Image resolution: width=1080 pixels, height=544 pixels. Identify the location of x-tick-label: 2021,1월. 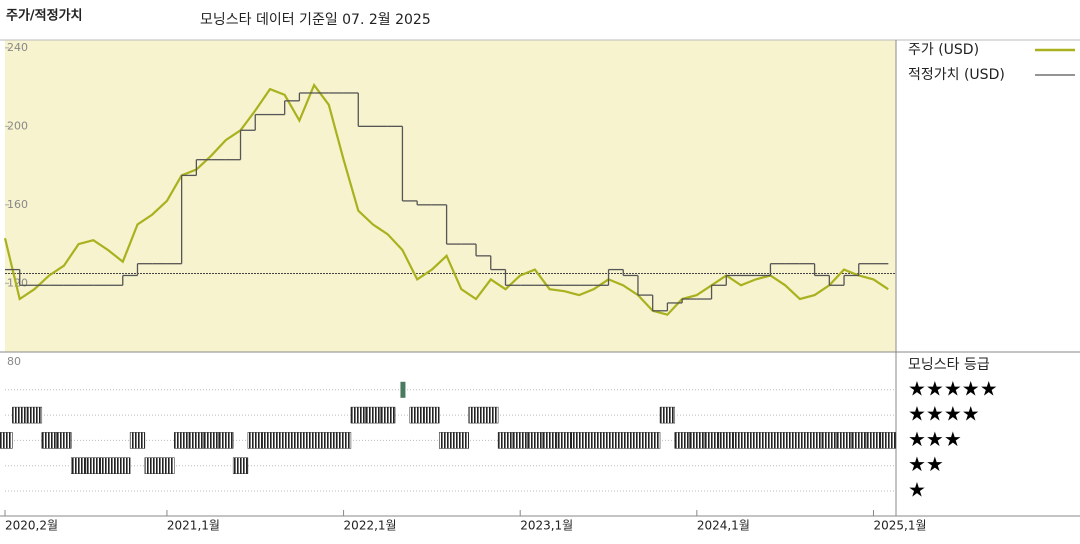
(193, 526).